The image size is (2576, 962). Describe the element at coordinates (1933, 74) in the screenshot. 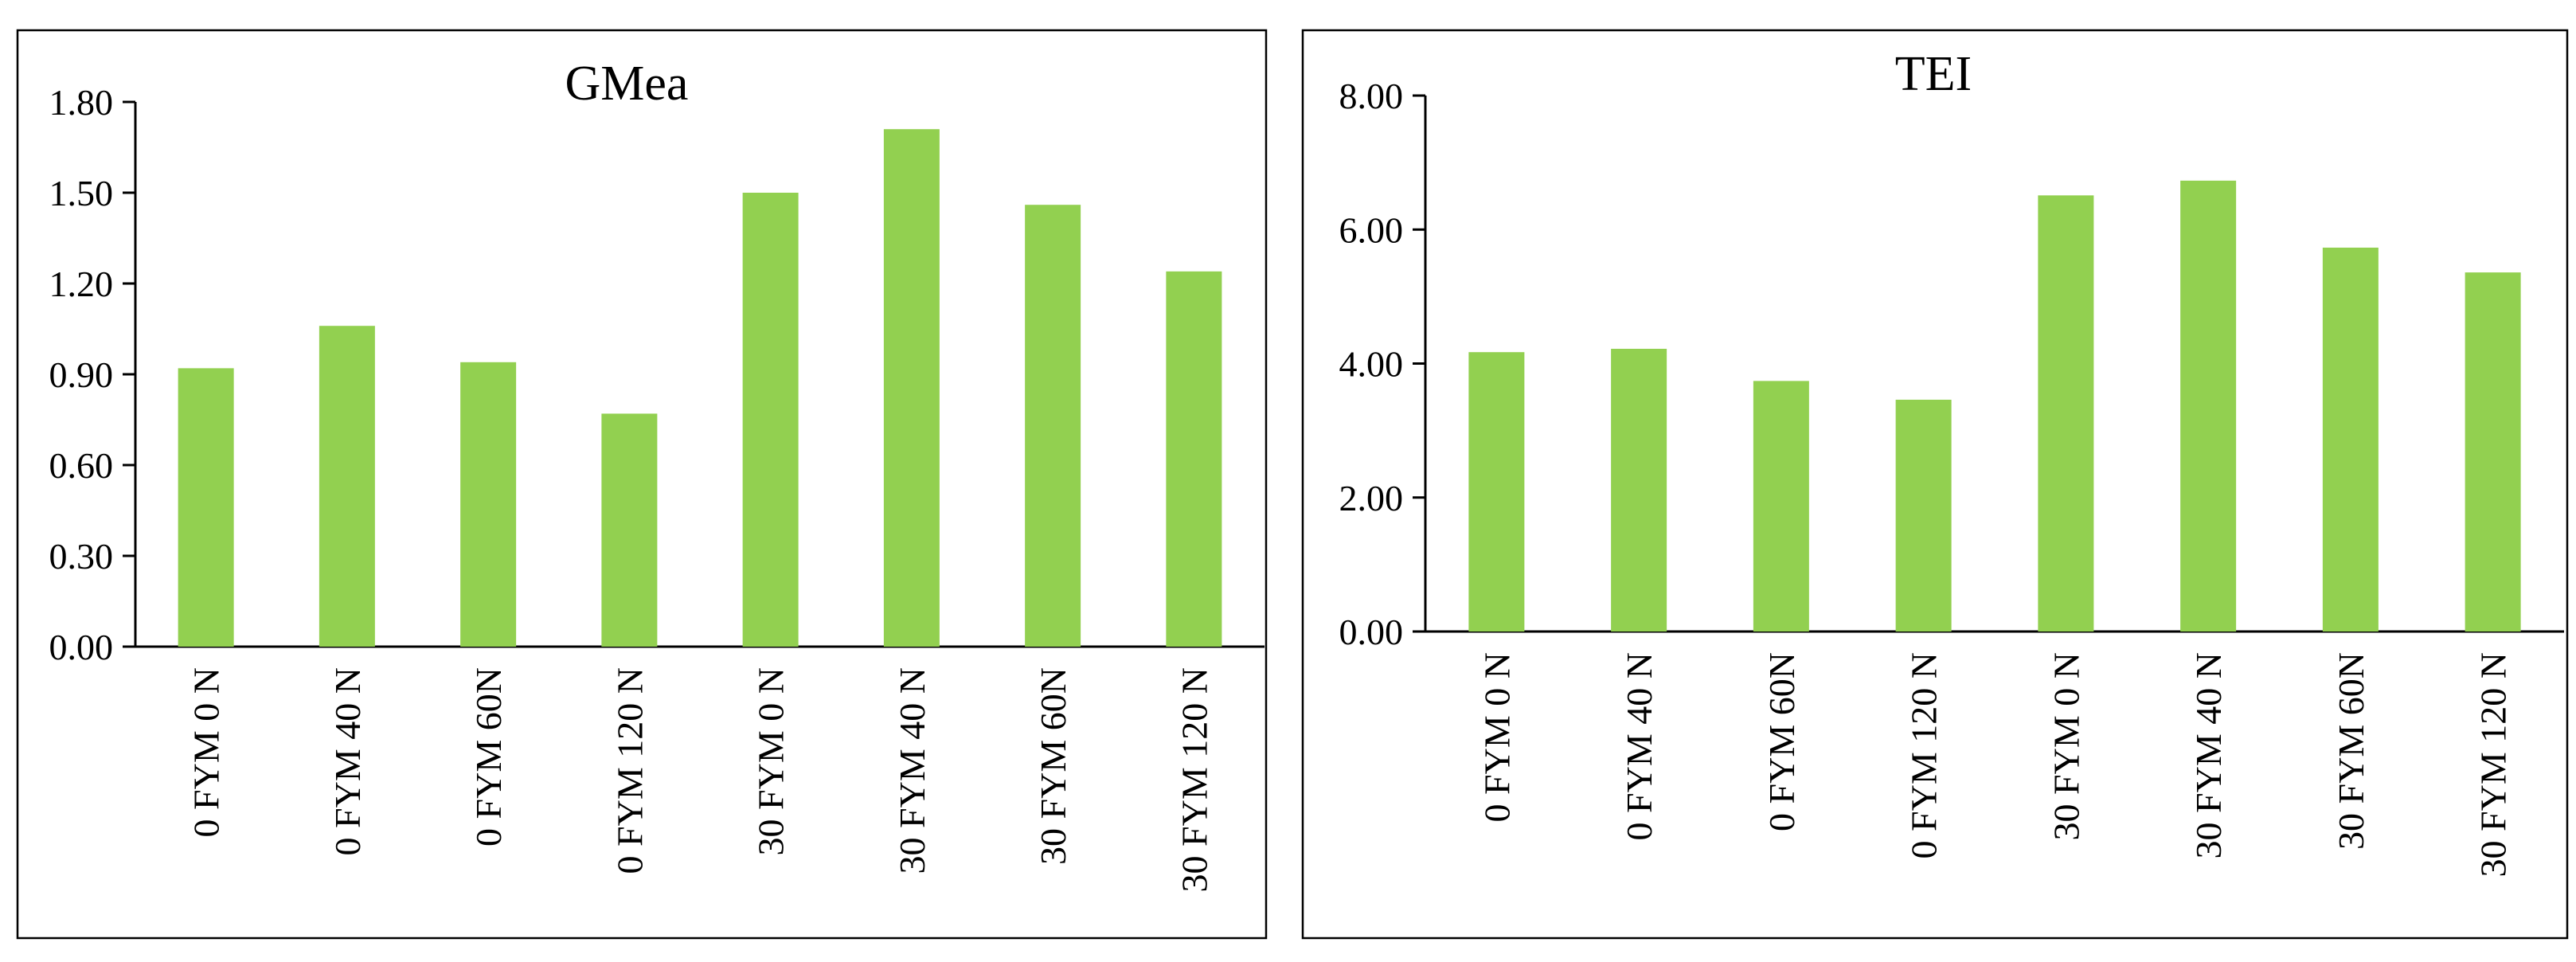

I see `chart-title: TEI` at that location.